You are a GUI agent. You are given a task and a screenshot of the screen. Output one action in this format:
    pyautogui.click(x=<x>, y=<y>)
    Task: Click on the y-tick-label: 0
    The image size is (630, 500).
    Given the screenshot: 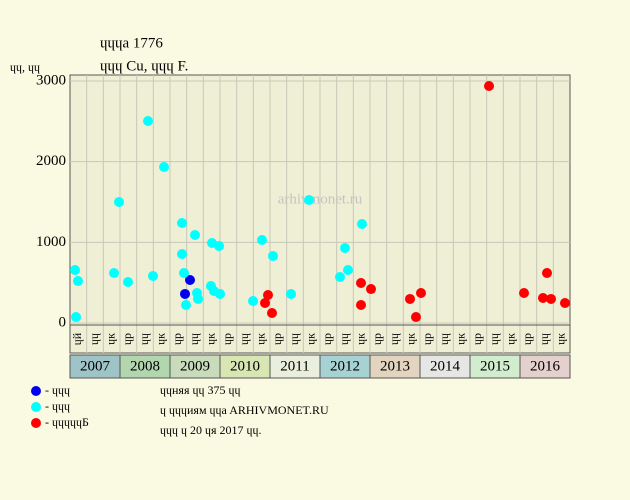 What is the action you would take?
    pyautogui.click(x=63, y=322)
    